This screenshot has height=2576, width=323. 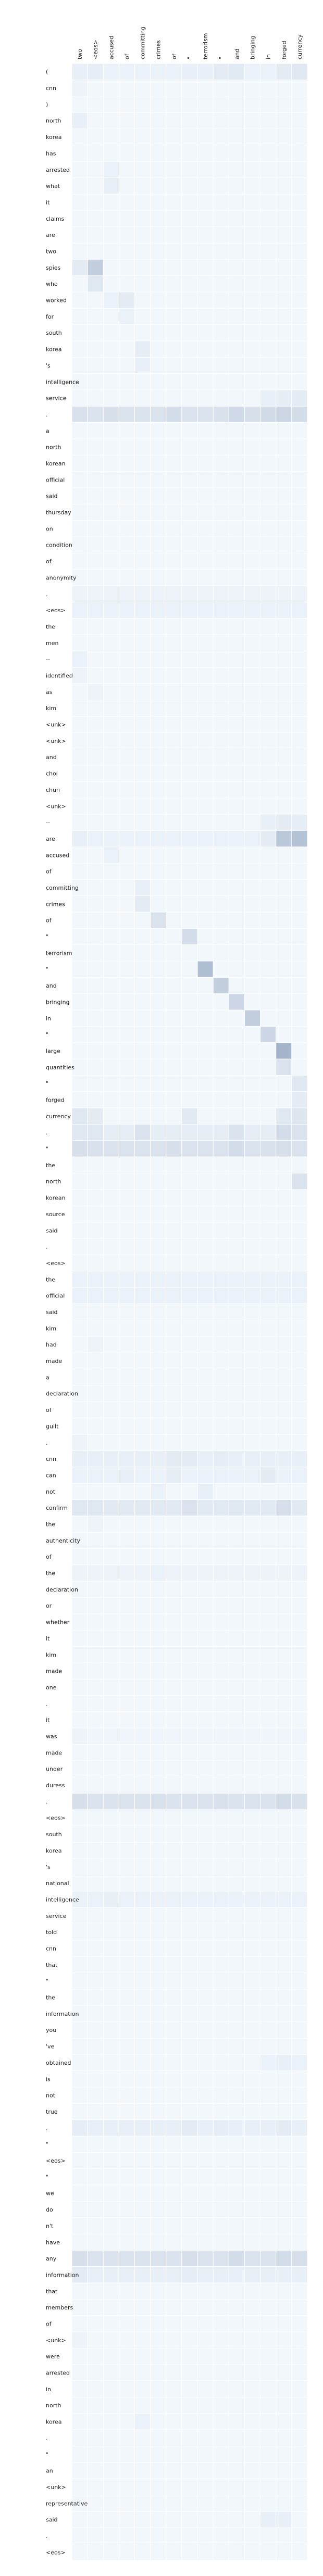 What do you see at coordinates (48, 365) in the screenshot?
I see `row-tick-label: 's` at bounding box center [48, 365].